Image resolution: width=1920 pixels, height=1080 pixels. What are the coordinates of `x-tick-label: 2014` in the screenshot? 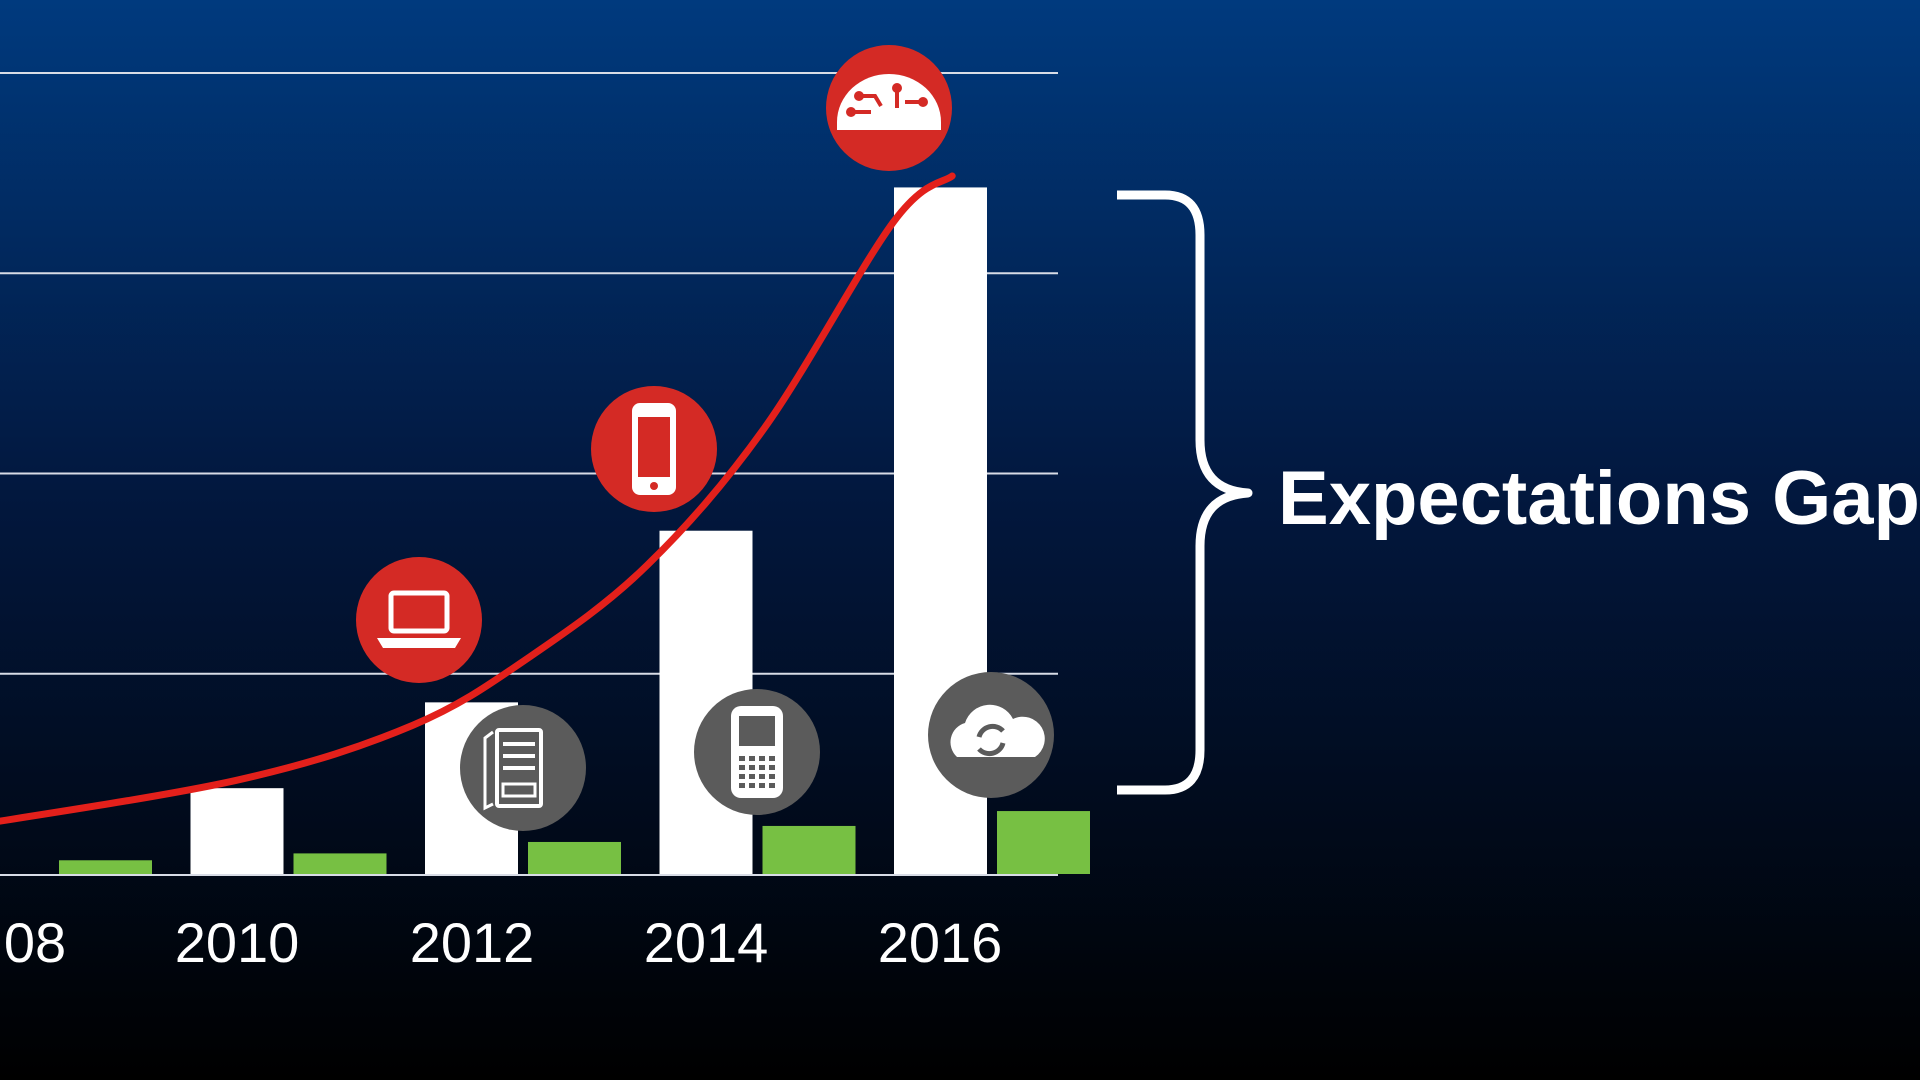 It's located at (706, 942).